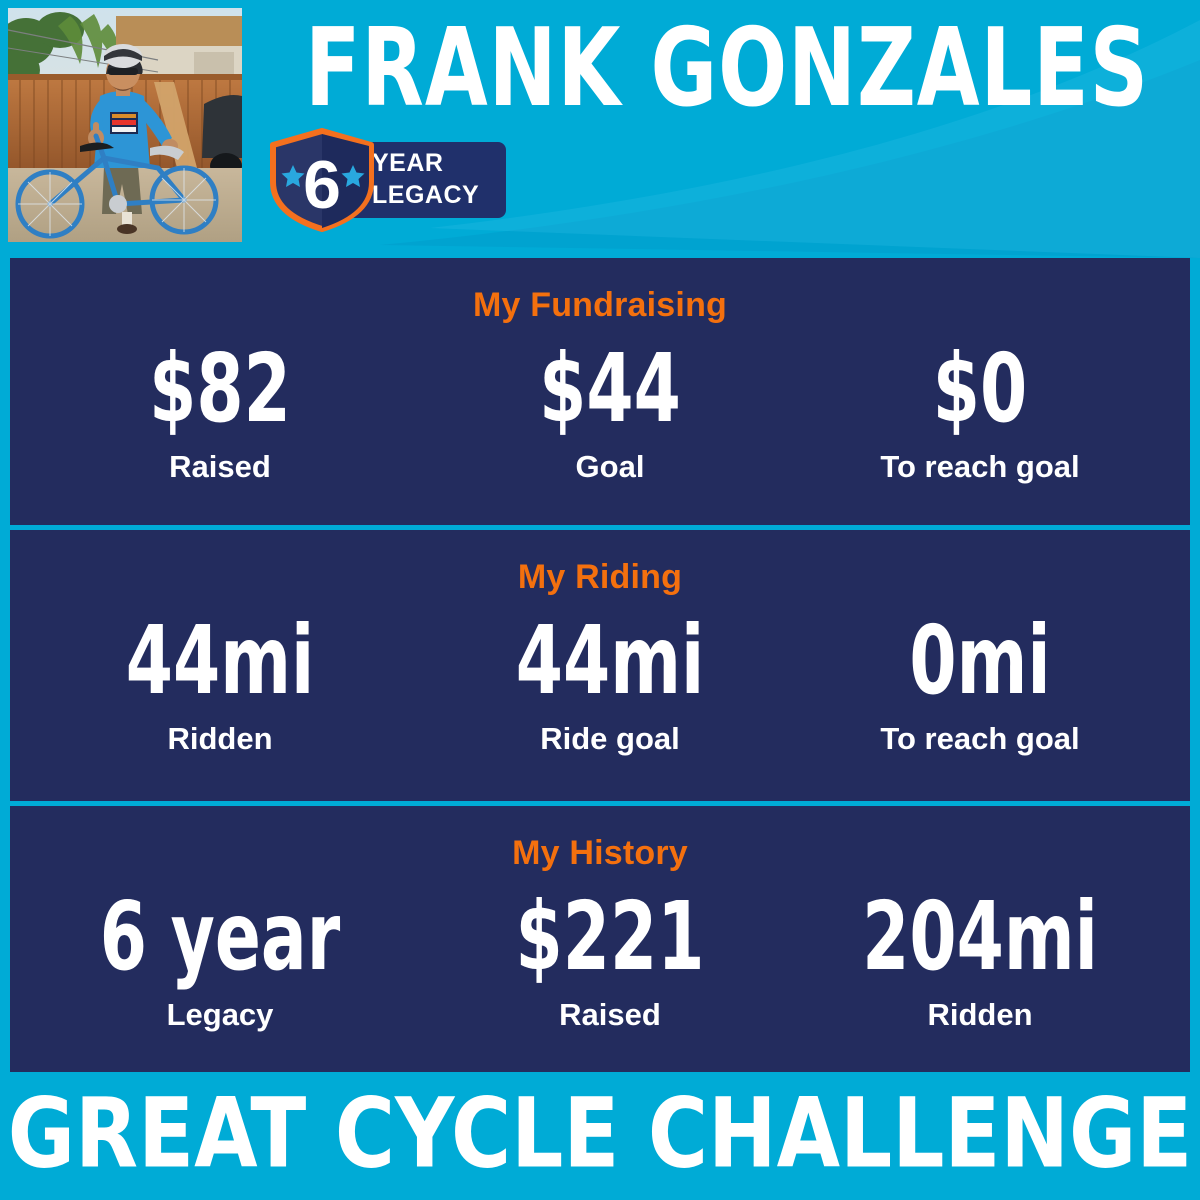 Image resolution: width=1200 pixels, height=1200 pixels. I want to click on stat-value: $44, so click(610, 389).